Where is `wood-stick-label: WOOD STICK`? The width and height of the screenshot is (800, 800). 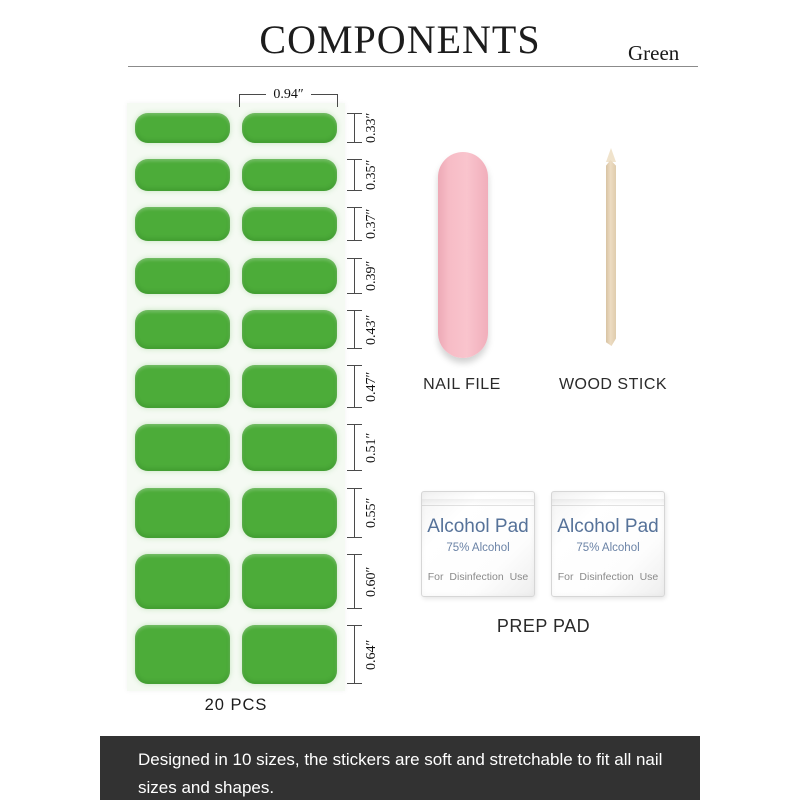
wood-stick-label: WOOD STICK is located at coordinates (613, 384).